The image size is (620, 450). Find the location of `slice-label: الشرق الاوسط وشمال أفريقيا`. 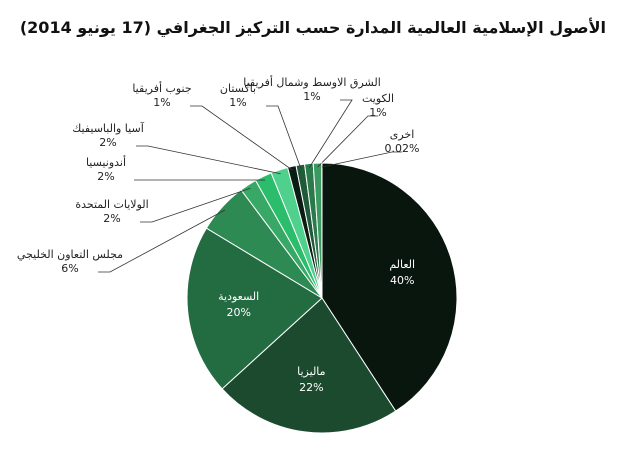

slice-label: الشرق الاوسط وشمال أفريقيا is located at coordinates (312, 82).